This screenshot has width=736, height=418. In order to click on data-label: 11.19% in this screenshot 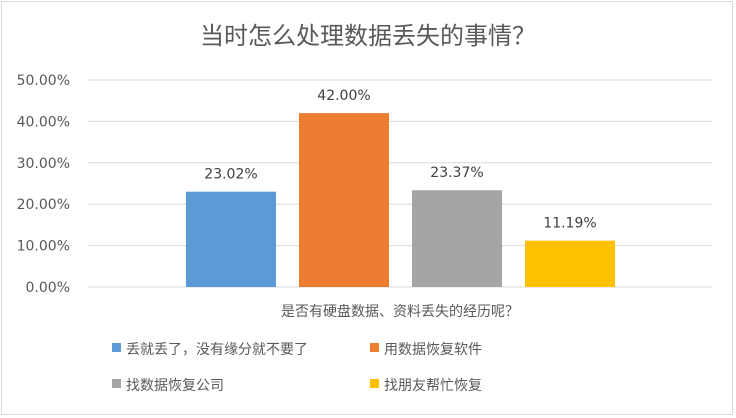, I will do `click(569, 224)`.